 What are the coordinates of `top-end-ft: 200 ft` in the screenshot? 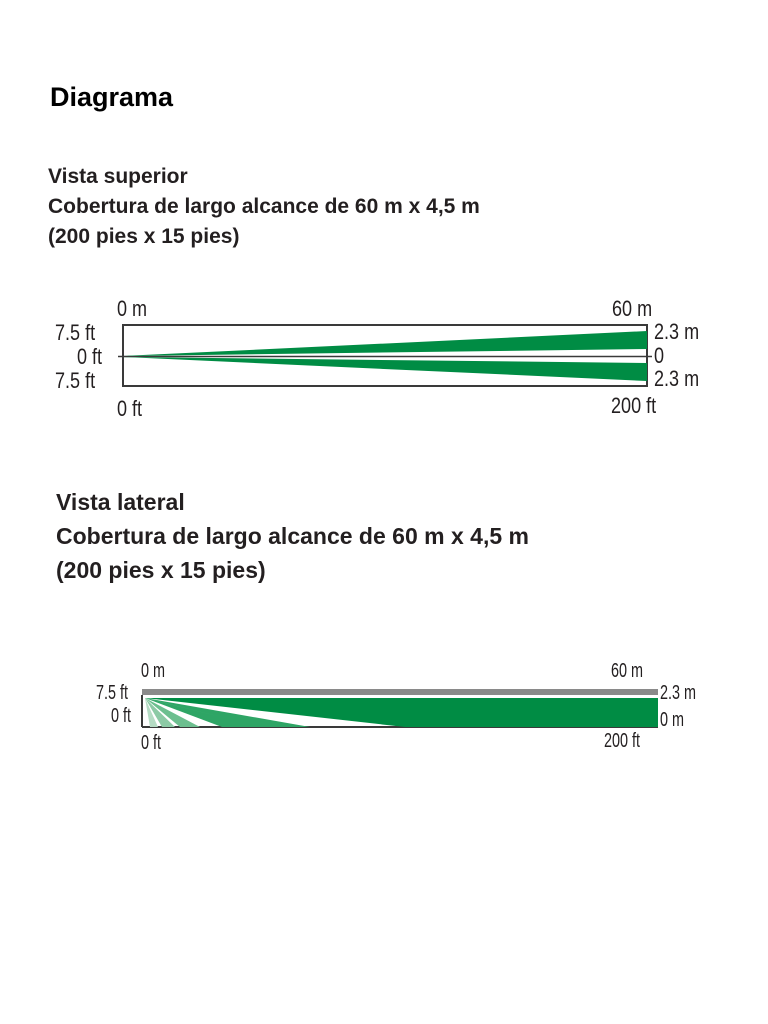 It's located at (634, 405).